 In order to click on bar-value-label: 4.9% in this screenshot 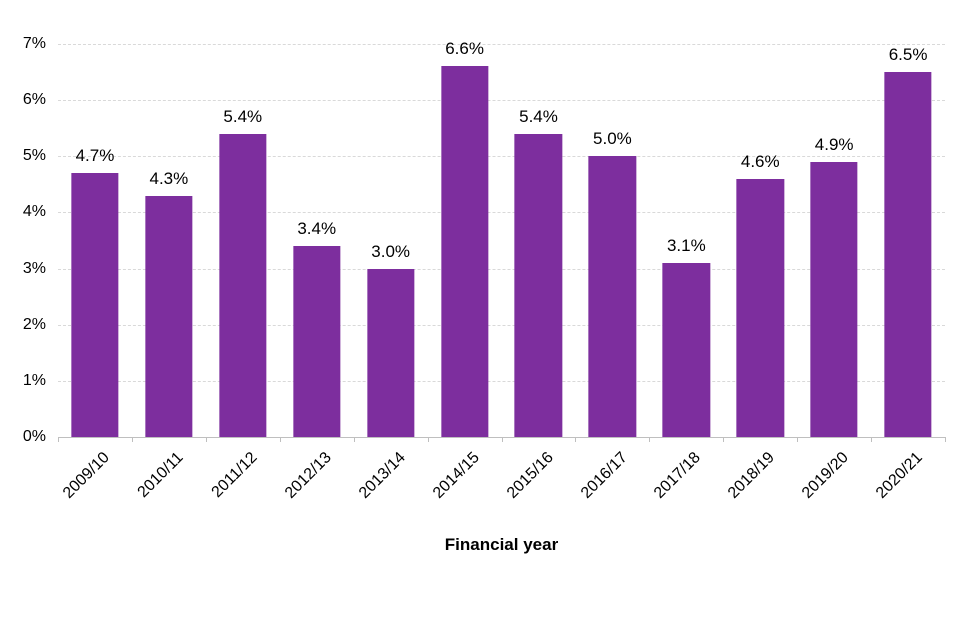, I will do `click(834, 144)`.